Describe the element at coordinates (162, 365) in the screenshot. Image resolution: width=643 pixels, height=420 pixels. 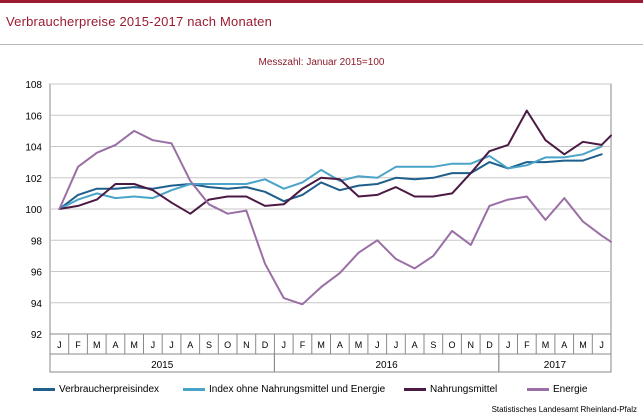
I see `year-label: 2015` at that location.